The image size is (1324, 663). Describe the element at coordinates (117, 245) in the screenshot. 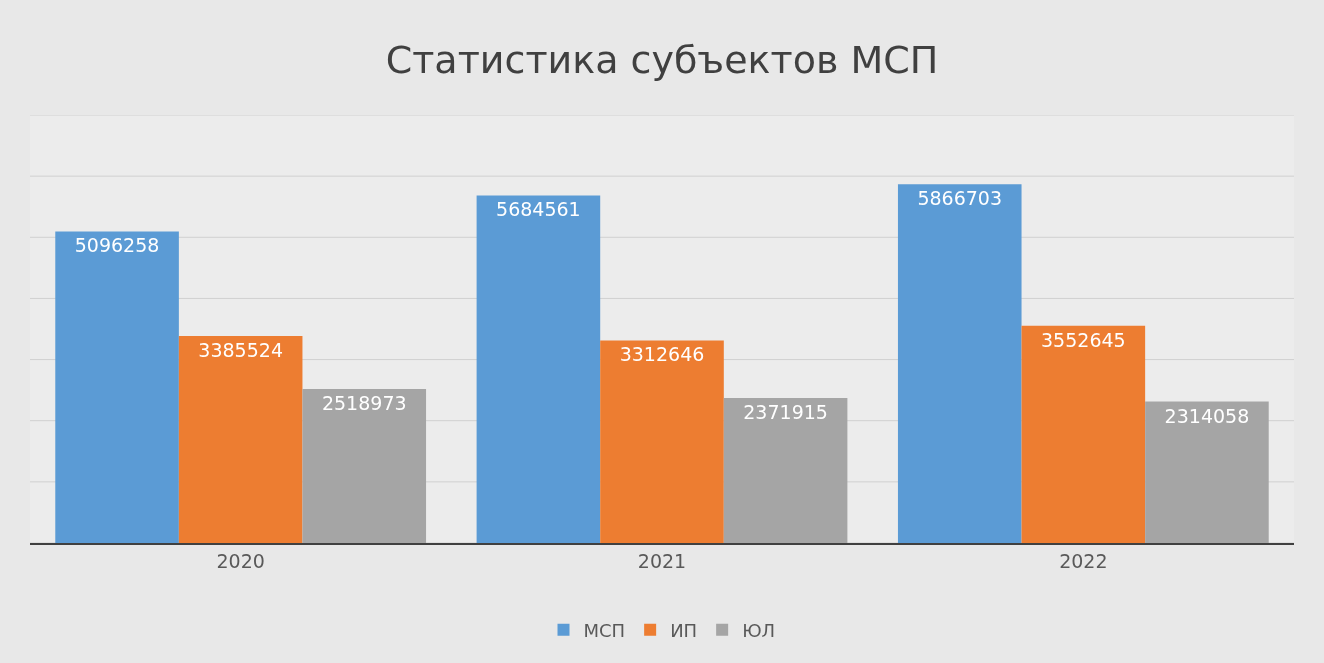

I see `data-label: 5096258` at that location.